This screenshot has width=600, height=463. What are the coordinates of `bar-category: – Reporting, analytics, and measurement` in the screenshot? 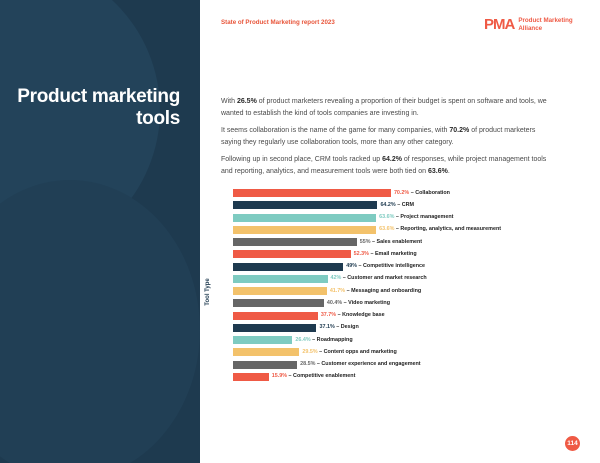 It's located at (448, 229).